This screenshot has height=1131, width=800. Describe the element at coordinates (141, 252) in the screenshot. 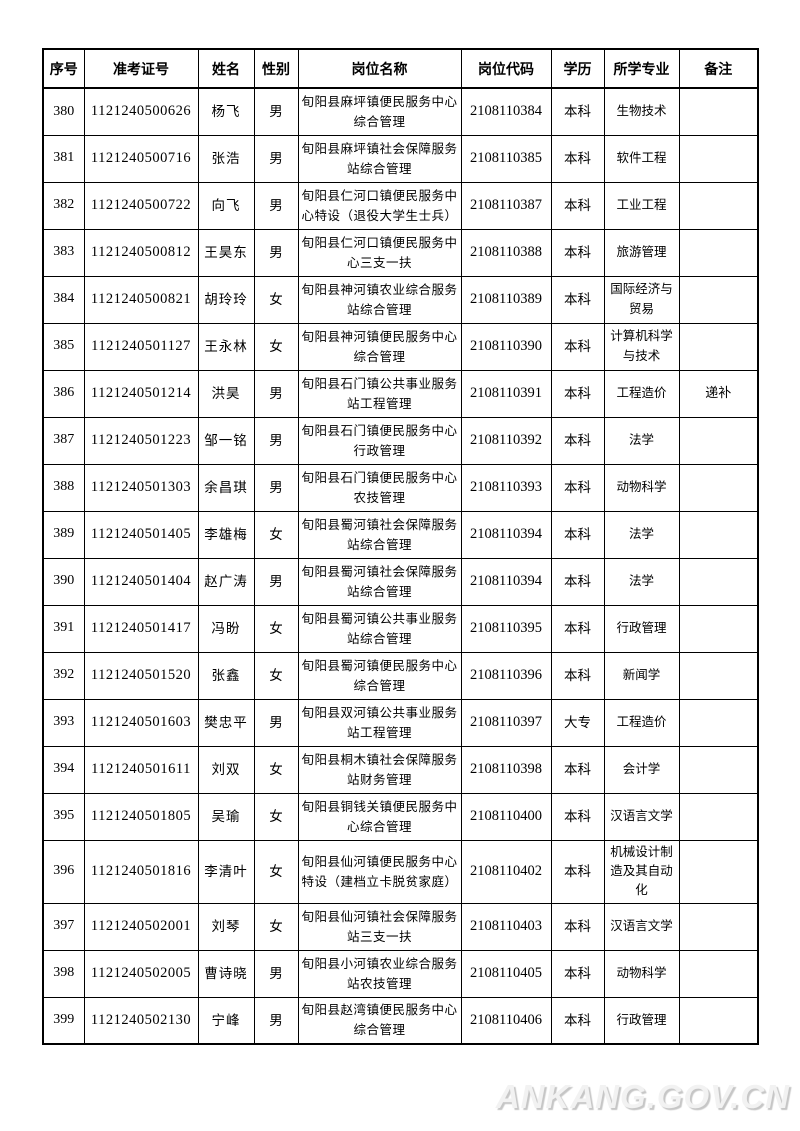

I see `table-cell: 1121240500812` at that location.